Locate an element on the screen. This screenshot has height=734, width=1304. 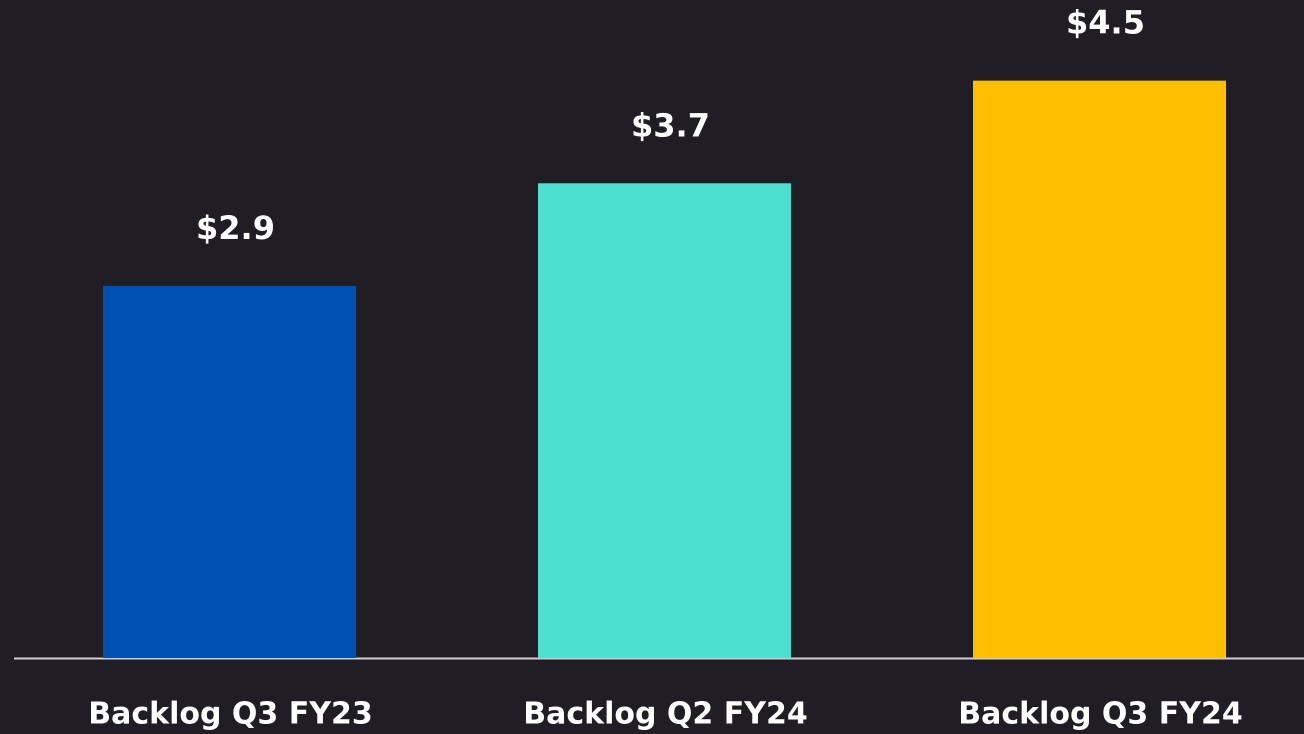
x-tick-label: Backlog Q3 FY23 is located at coordinates (230, 714).